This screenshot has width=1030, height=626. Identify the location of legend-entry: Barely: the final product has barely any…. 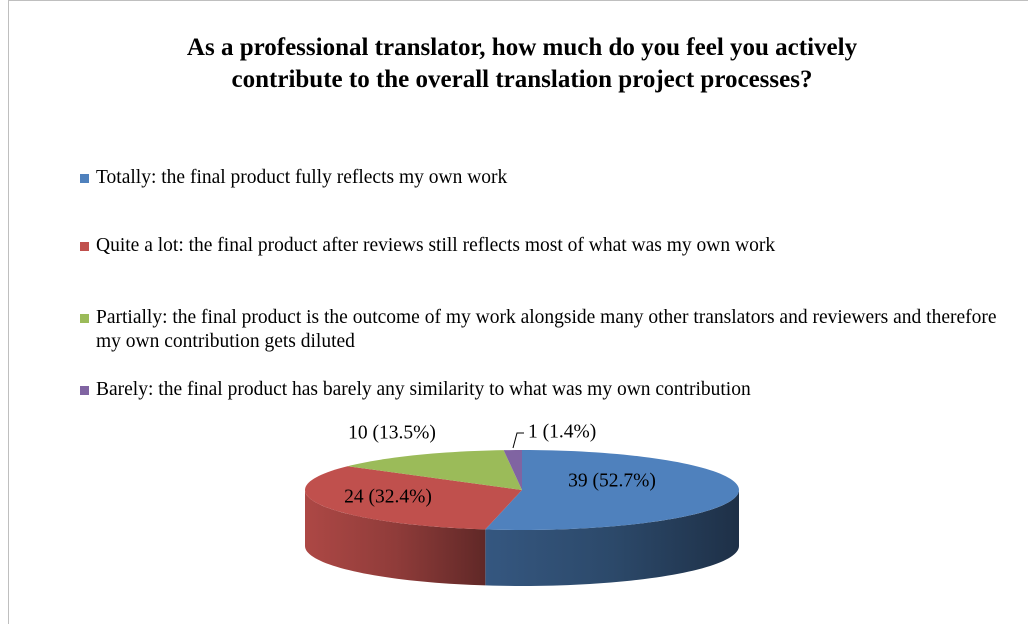
(538, 390).